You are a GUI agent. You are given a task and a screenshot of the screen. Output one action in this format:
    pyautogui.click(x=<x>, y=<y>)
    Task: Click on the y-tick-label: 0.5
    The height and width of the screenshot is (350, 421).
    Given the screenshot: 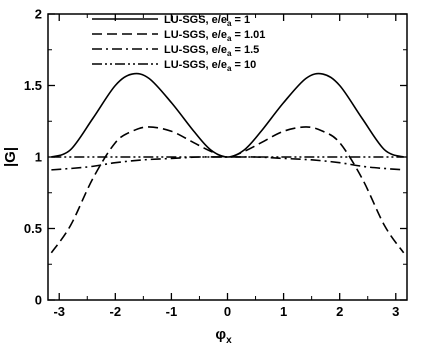 What is the action you would take?
    pyautogui.click(x=33, y=228)
    